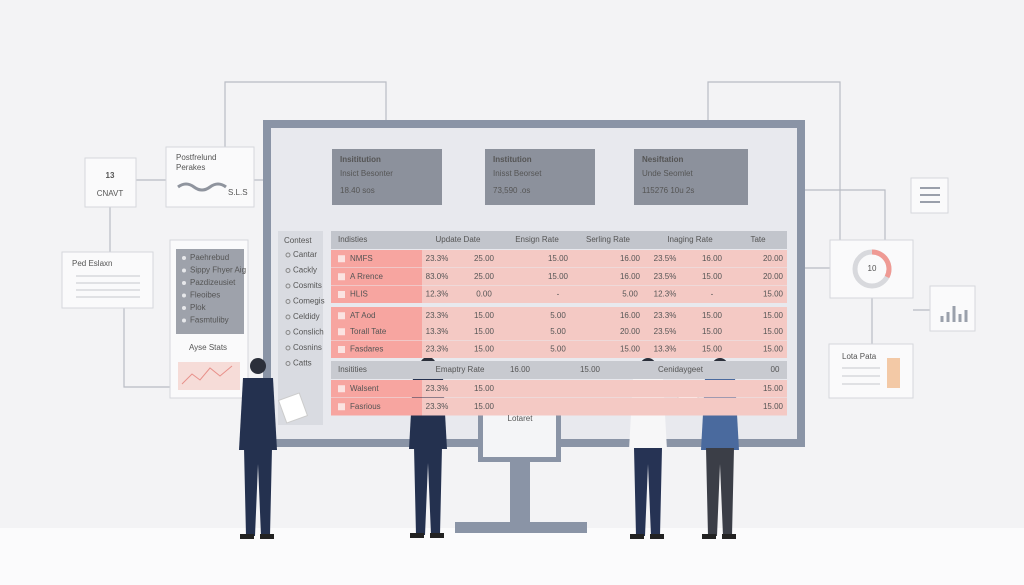 The image size is (1024, 585). What do you see at coordinates (110, 182) in the screenshot?
I see `badge-card` at bounding box center [110, 182].